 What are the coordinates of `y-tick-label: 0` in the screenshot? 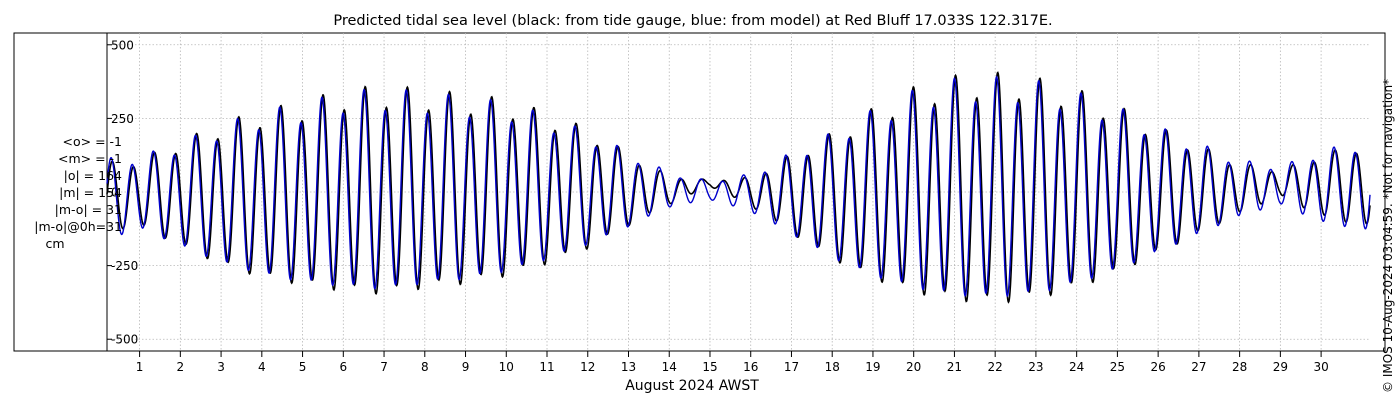 It's located at (115, 193).